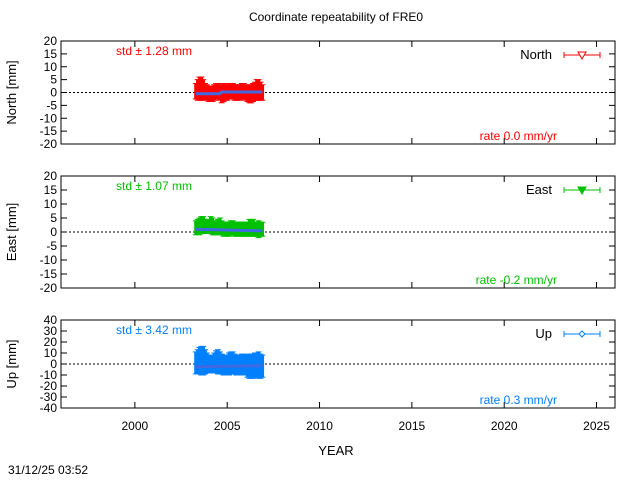  Describe the element at coordinates (518, 136) in the screenshot. I see `rate-annotation: rate 0.0 mm/yr` at that location.